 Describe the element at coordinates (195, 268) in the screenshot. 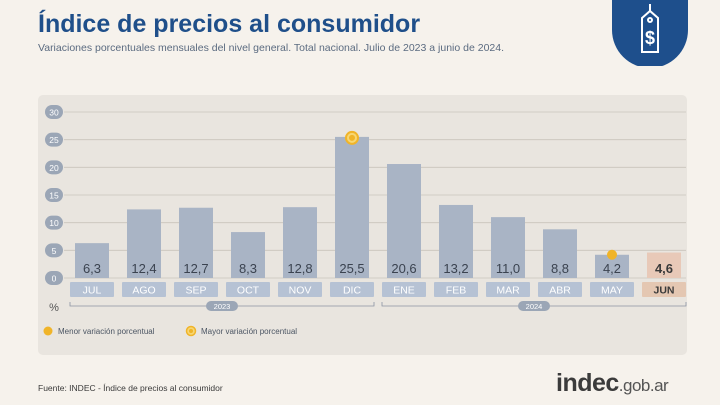

I see `bar-value-label: 12,7` at that location.